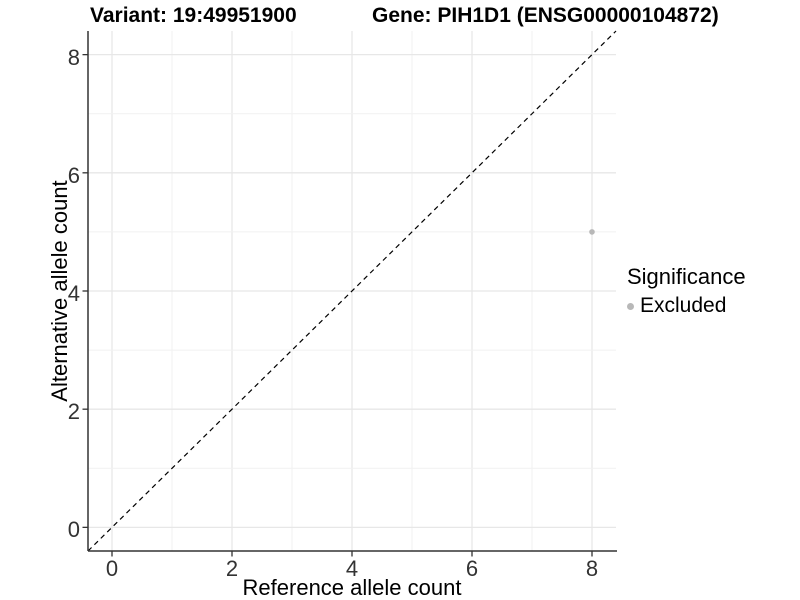 The width and height of the screenshot is (800, 600). I want to click on legend-item: Excluded, so click(686, 306).